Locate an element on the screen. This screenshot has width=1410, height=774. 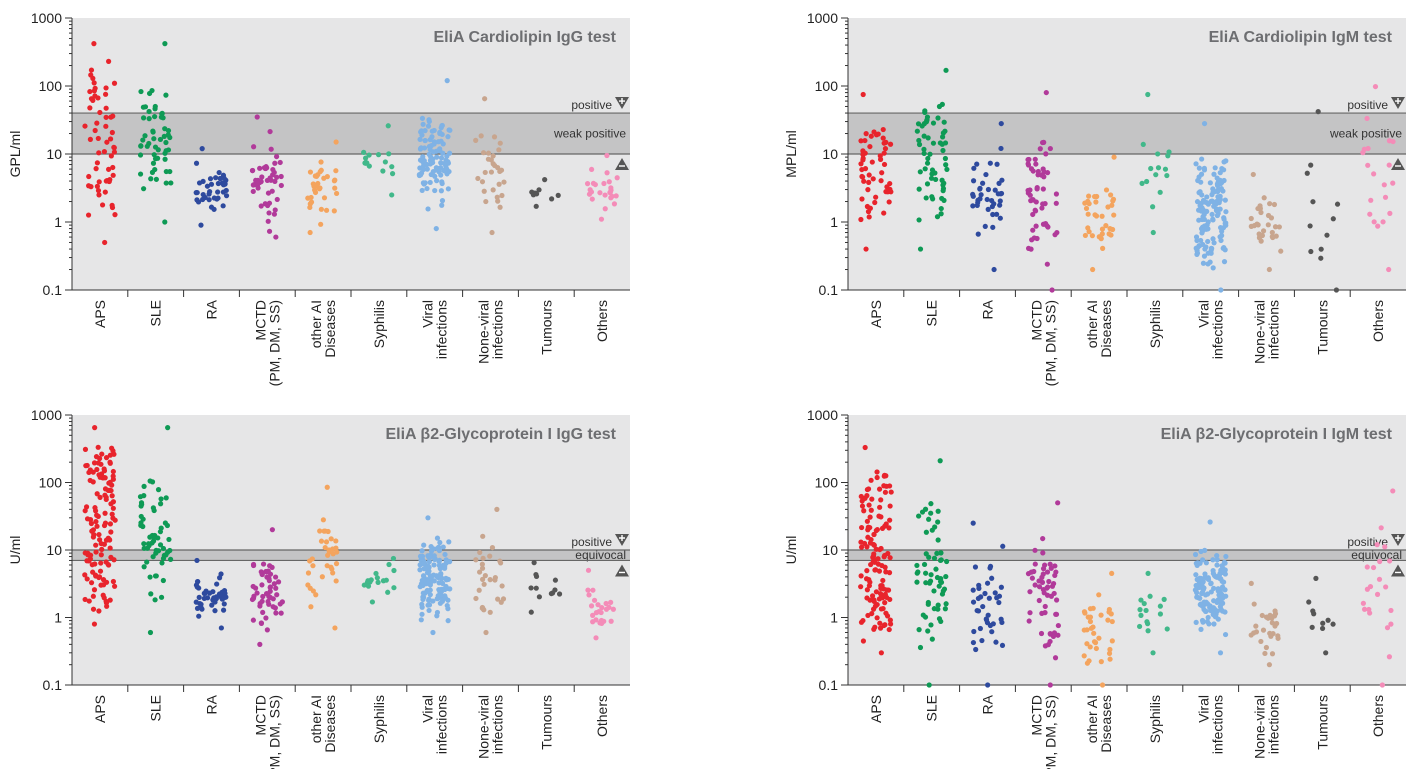
x-tick-label-line: None-viral is located at coordinates (484, 332).